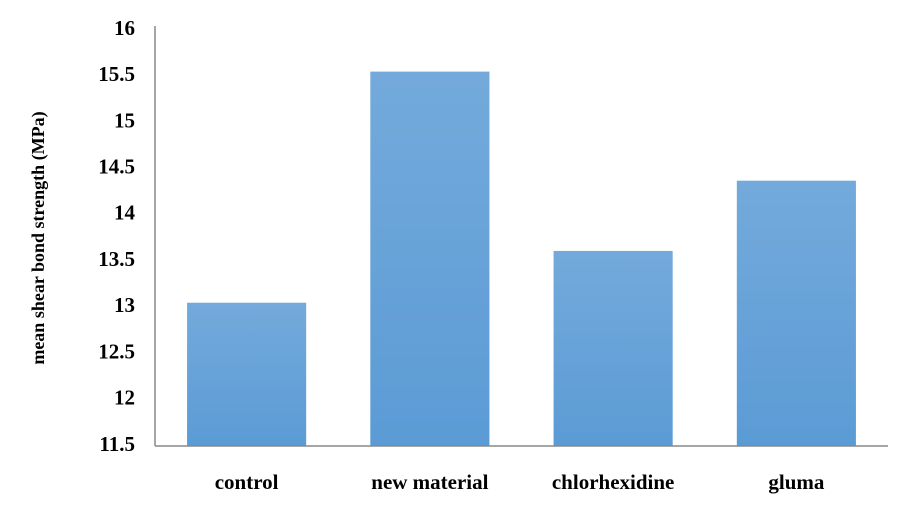 The image size is (904, 519). What do you see at coordinates (429, 482) in the screenshot?
I see `x-tick-label: new material` at bounding box center [429, 482].